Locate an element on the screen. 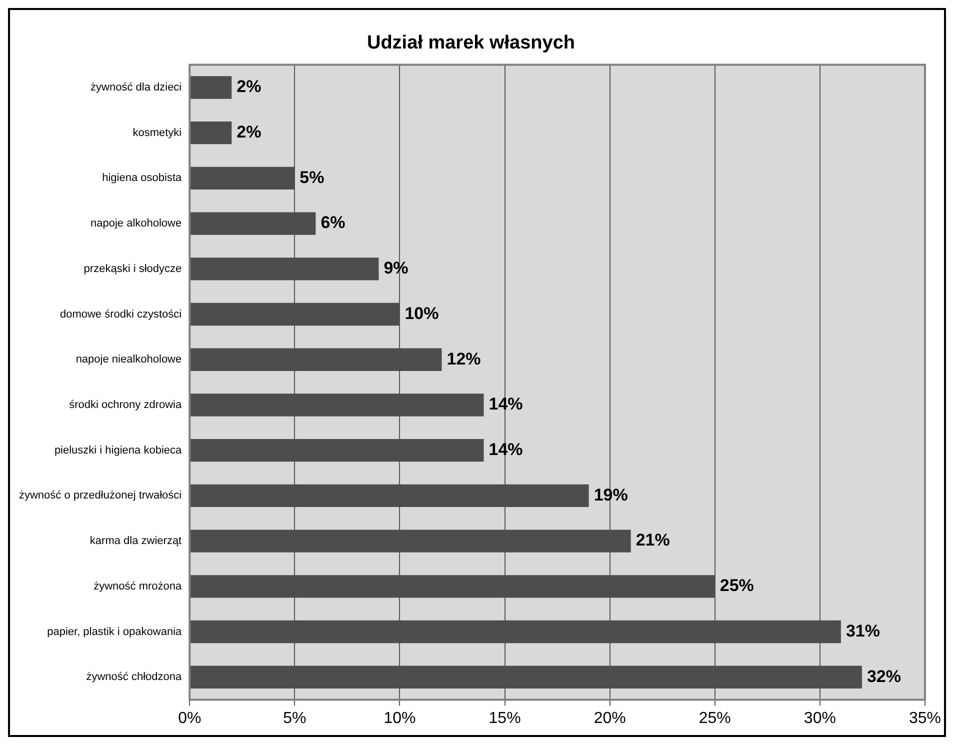 The height and width of the screenshot is (745, 954). x-tick-label: 0% is located at coordinates (190, 718).